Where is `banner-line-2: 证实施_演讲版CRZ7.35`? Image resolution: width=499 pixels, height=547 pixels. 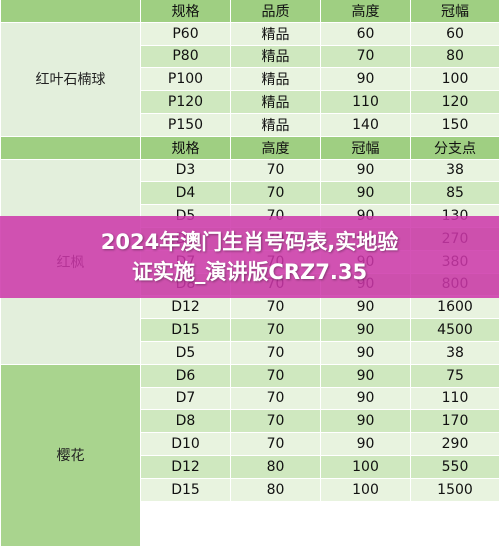
banner-line-2: 证实施_演讲版CRZ7.35 is located at coordinates (249, 272).